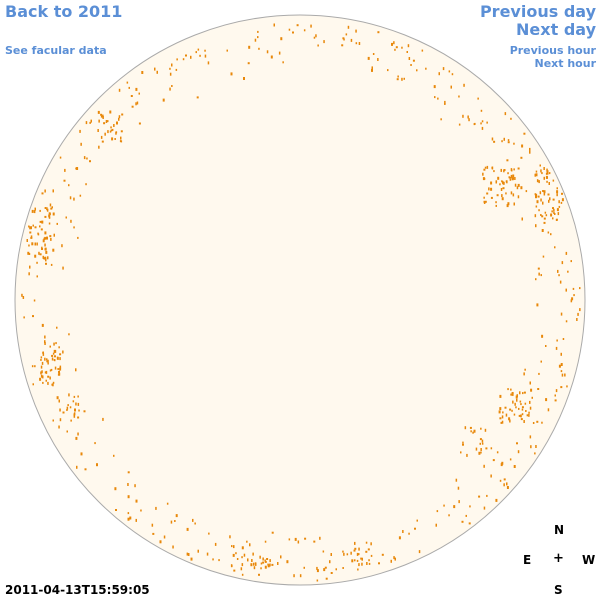 The image size is (600, 600). I want to click on compass-center-icon: +, so click(558, 558).